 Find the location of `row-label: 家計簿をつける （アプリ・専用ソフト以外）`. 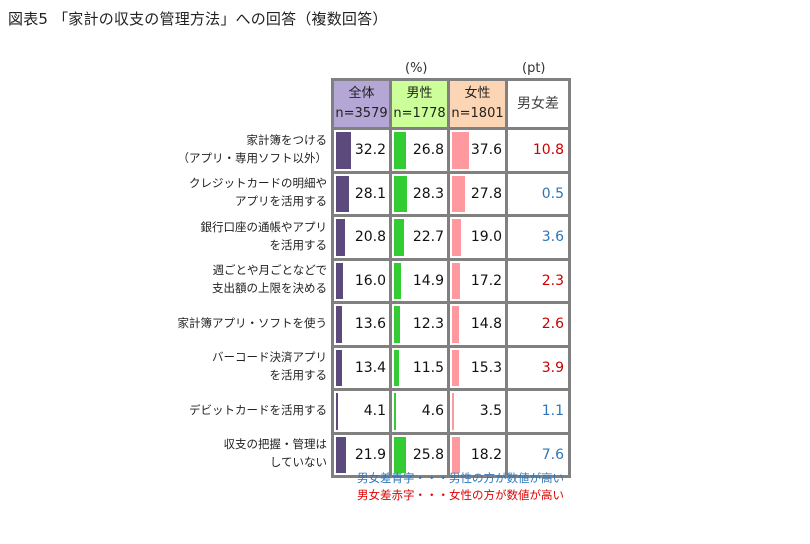

row-label: 家計簿をつける （アプリ・専用ソフト以外） is located at coordinates (252, 148).